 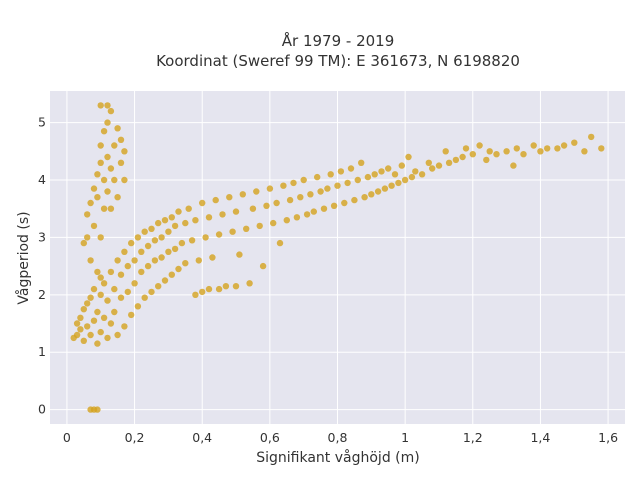 I want to click on x-tick-label: 0,8, so click(x=338, y=437).